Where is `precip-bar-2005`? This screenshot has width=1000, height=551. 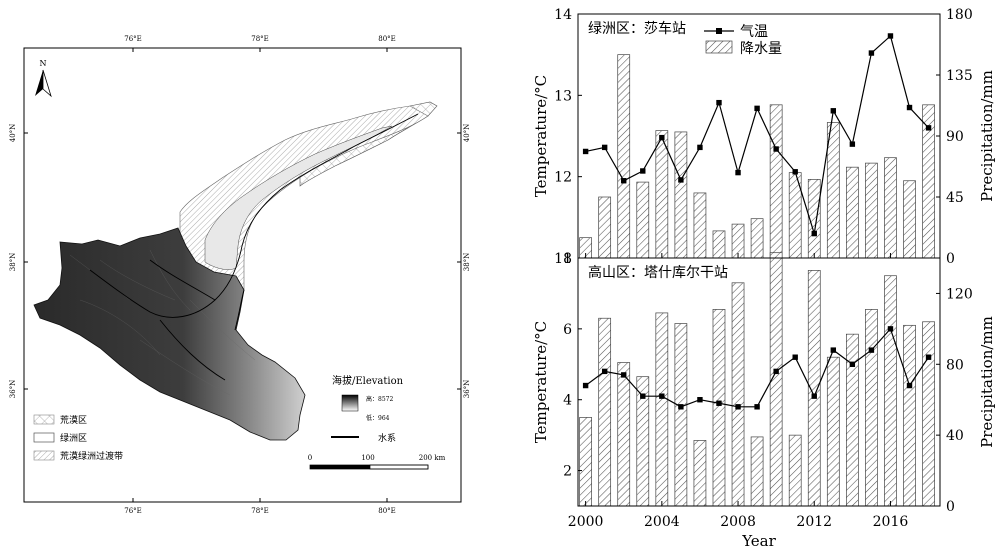
precip-bar-2005 is located at coordinates (681, 195).